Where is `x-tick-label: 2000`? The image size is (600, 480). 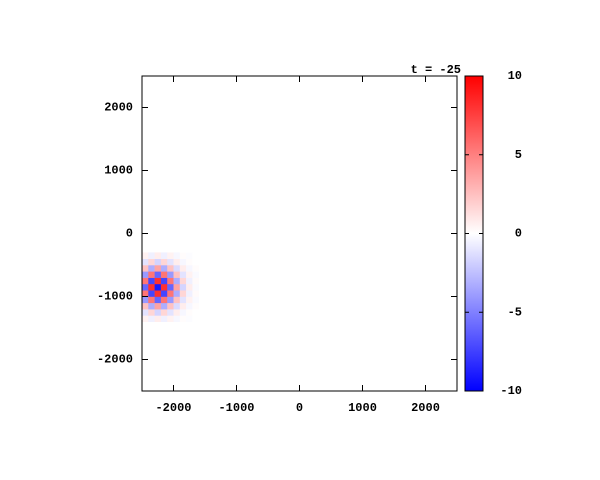
x-tick-label: 2000 is located at coordinates (425, 408).